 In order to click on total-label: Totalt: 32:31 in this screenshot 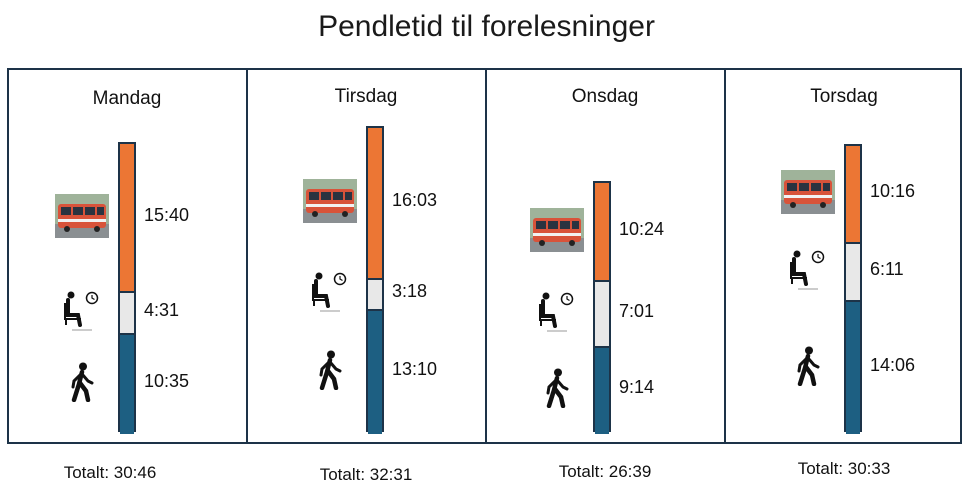, I will do `click(366, 474)`.